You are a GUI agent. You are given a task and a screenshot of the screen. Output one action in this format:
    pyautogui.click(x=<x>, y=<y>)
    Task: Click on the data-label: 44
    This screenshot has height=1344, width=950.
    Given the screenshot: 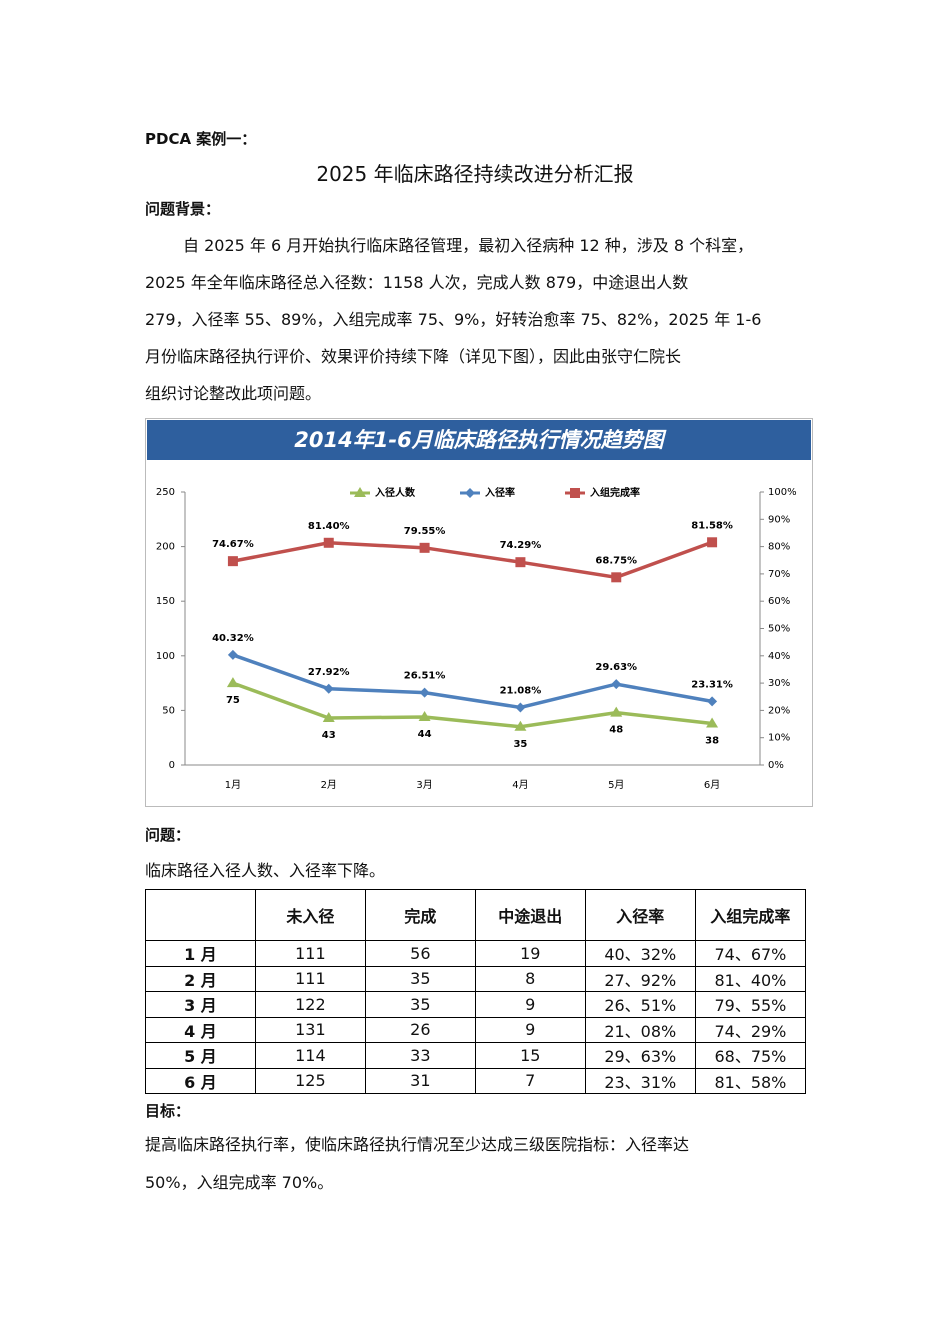 What is the action you would take?
    pyautogui.click(x=425, y=734)
    